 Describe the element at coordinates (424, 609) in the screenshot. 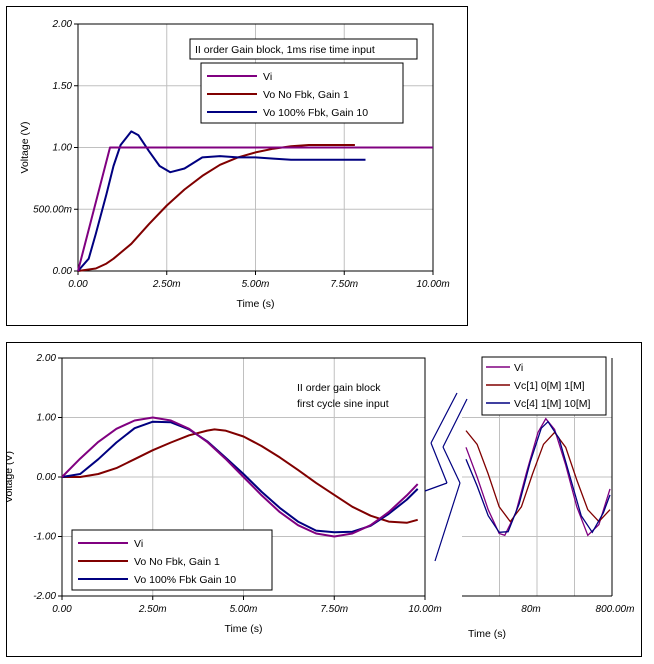

I see `chart2-x-tick-label: 10.00m` at that location.